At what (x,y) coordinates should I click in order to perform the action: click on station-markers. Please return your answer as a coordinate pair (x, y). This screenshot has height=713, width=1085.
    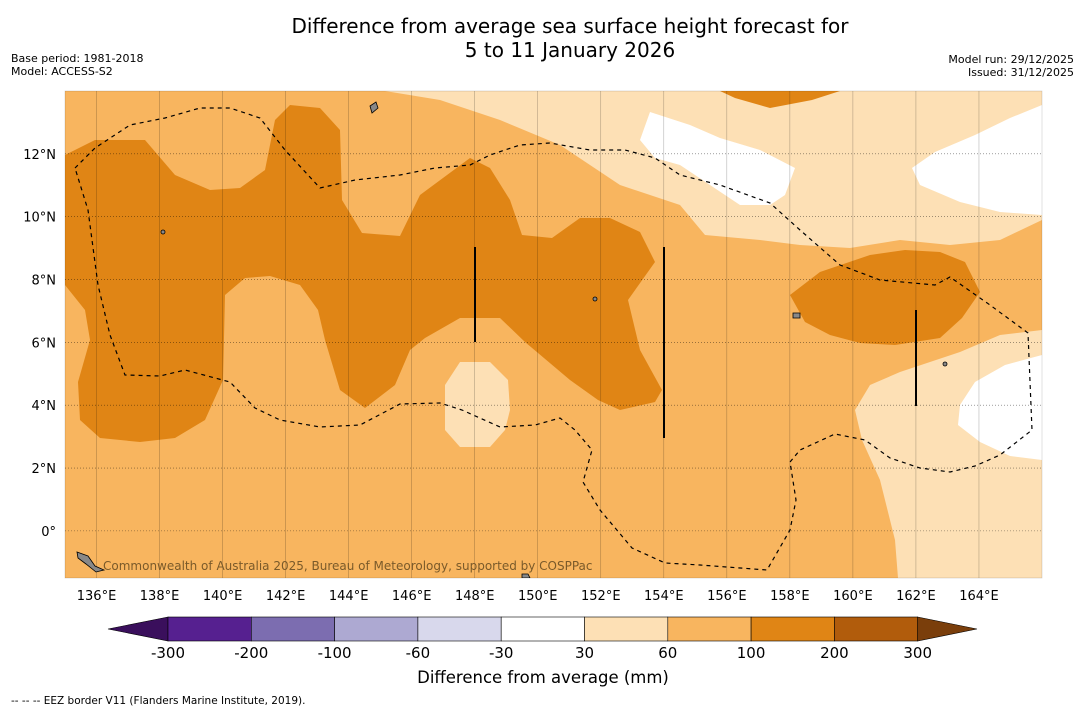
    Looking at the image, I should click on (695, 342).